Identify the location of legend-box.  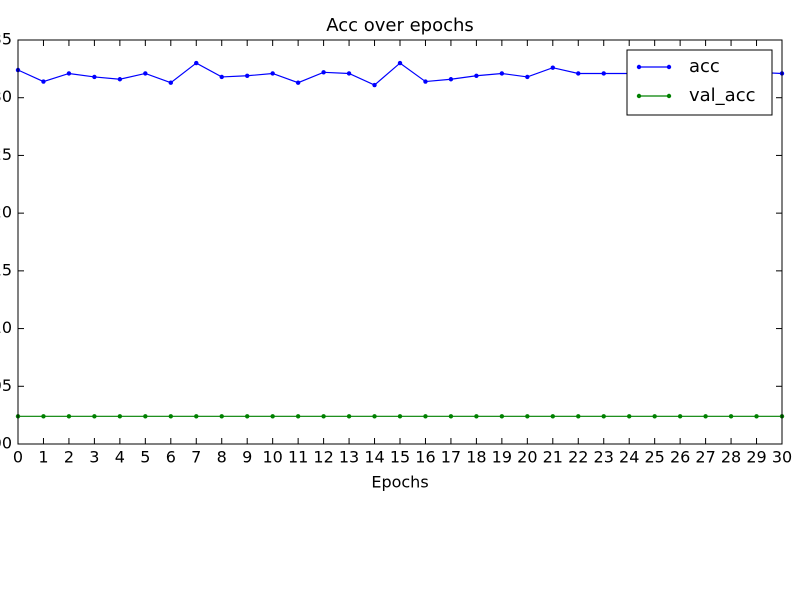
(699, 82).